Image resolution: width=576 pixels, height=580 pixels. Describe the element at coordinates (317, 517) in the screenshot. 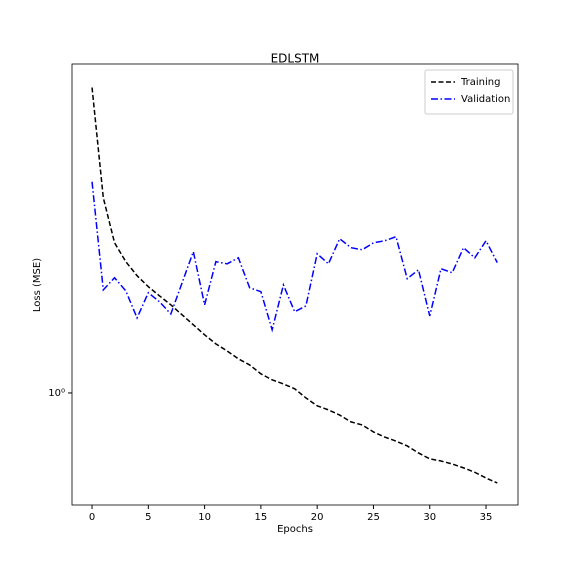

I see `x-tick-label: 20` at that location.